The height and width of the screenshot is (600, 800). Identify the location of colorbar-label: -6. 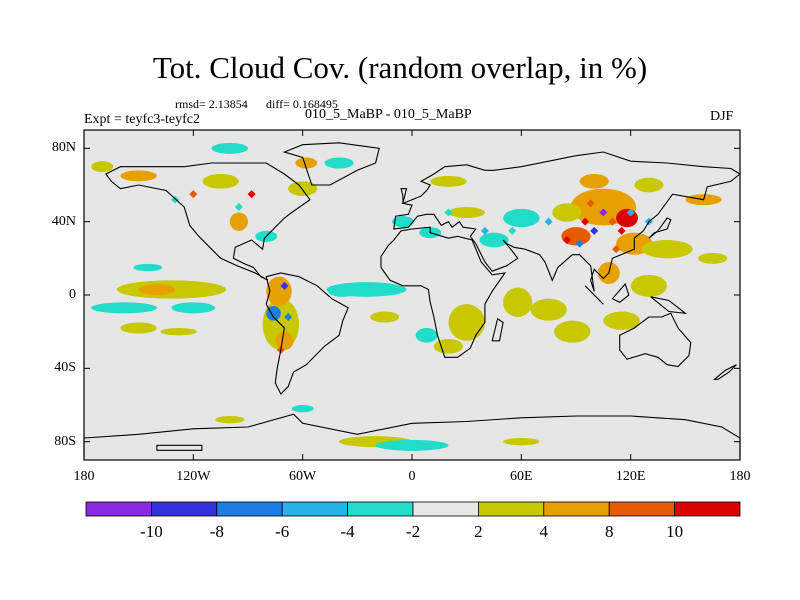
(282, 531).